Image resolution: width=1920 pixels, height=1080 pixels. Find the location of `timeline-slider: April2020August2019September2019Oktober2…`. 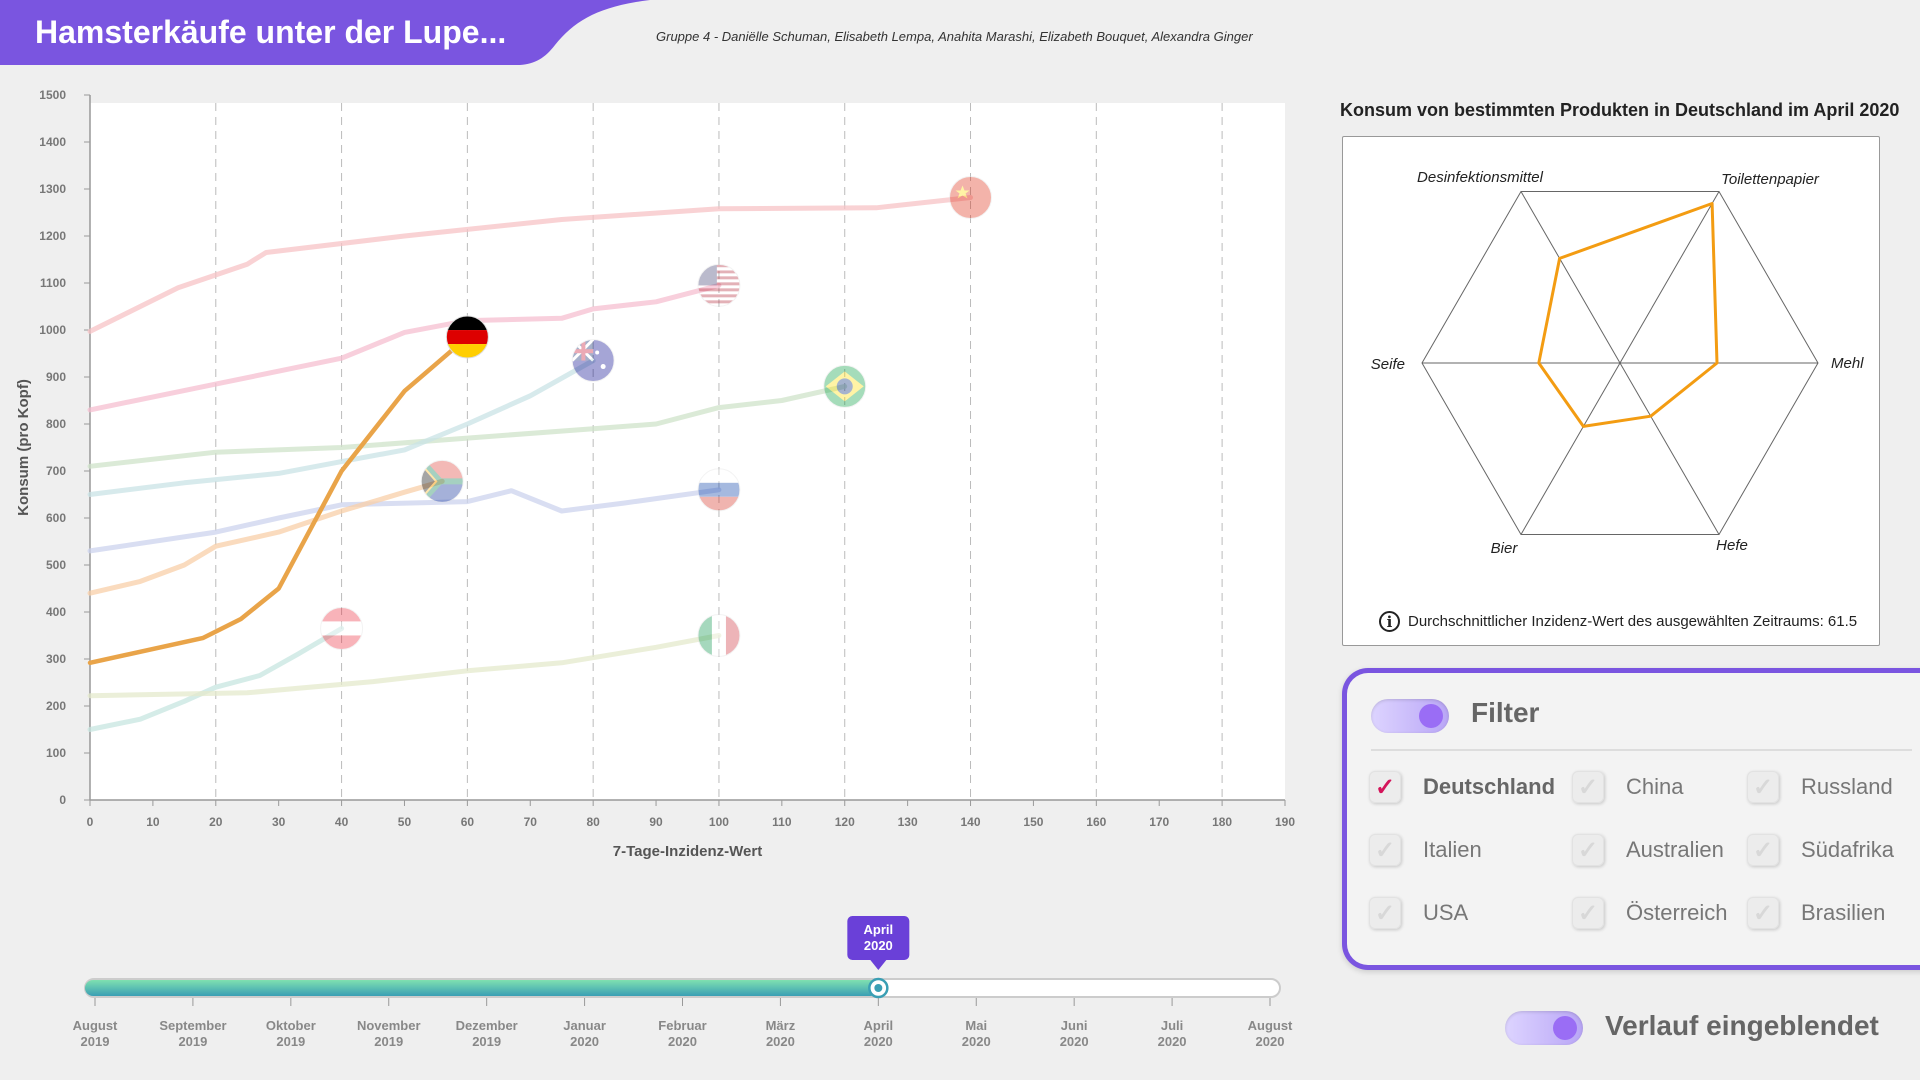

timeline-slider: April2020August2019September2019Oktober2… is located at coordinates (660, 980).